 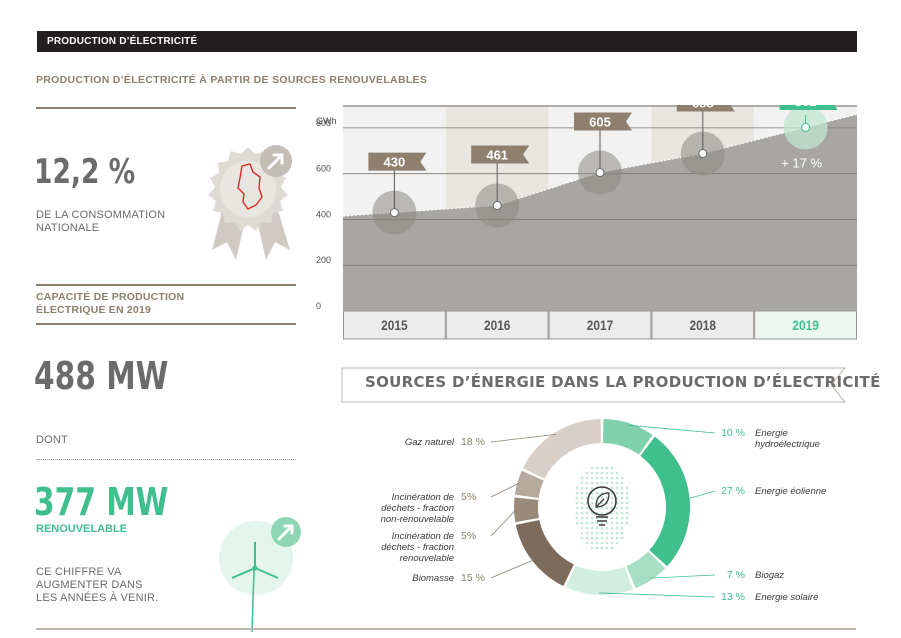 I want to click on pie-slice-label: déchets - fraction, so click(x=417, y=508).